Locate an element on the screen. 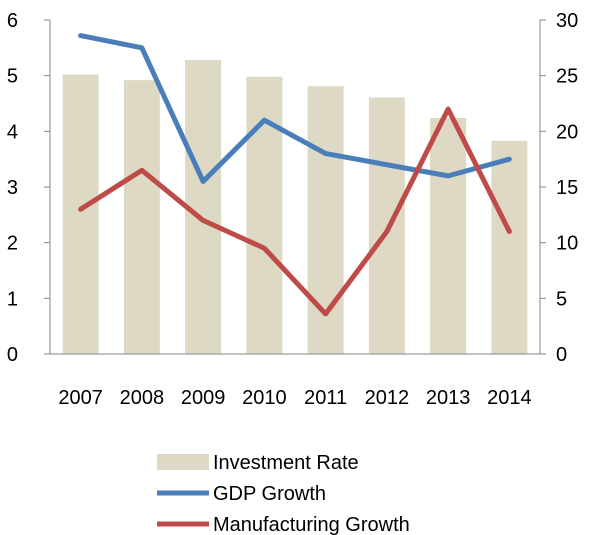 This screenshot has width=597, height=535. right-tick-label: 20 is located at coordinates (567, 132).